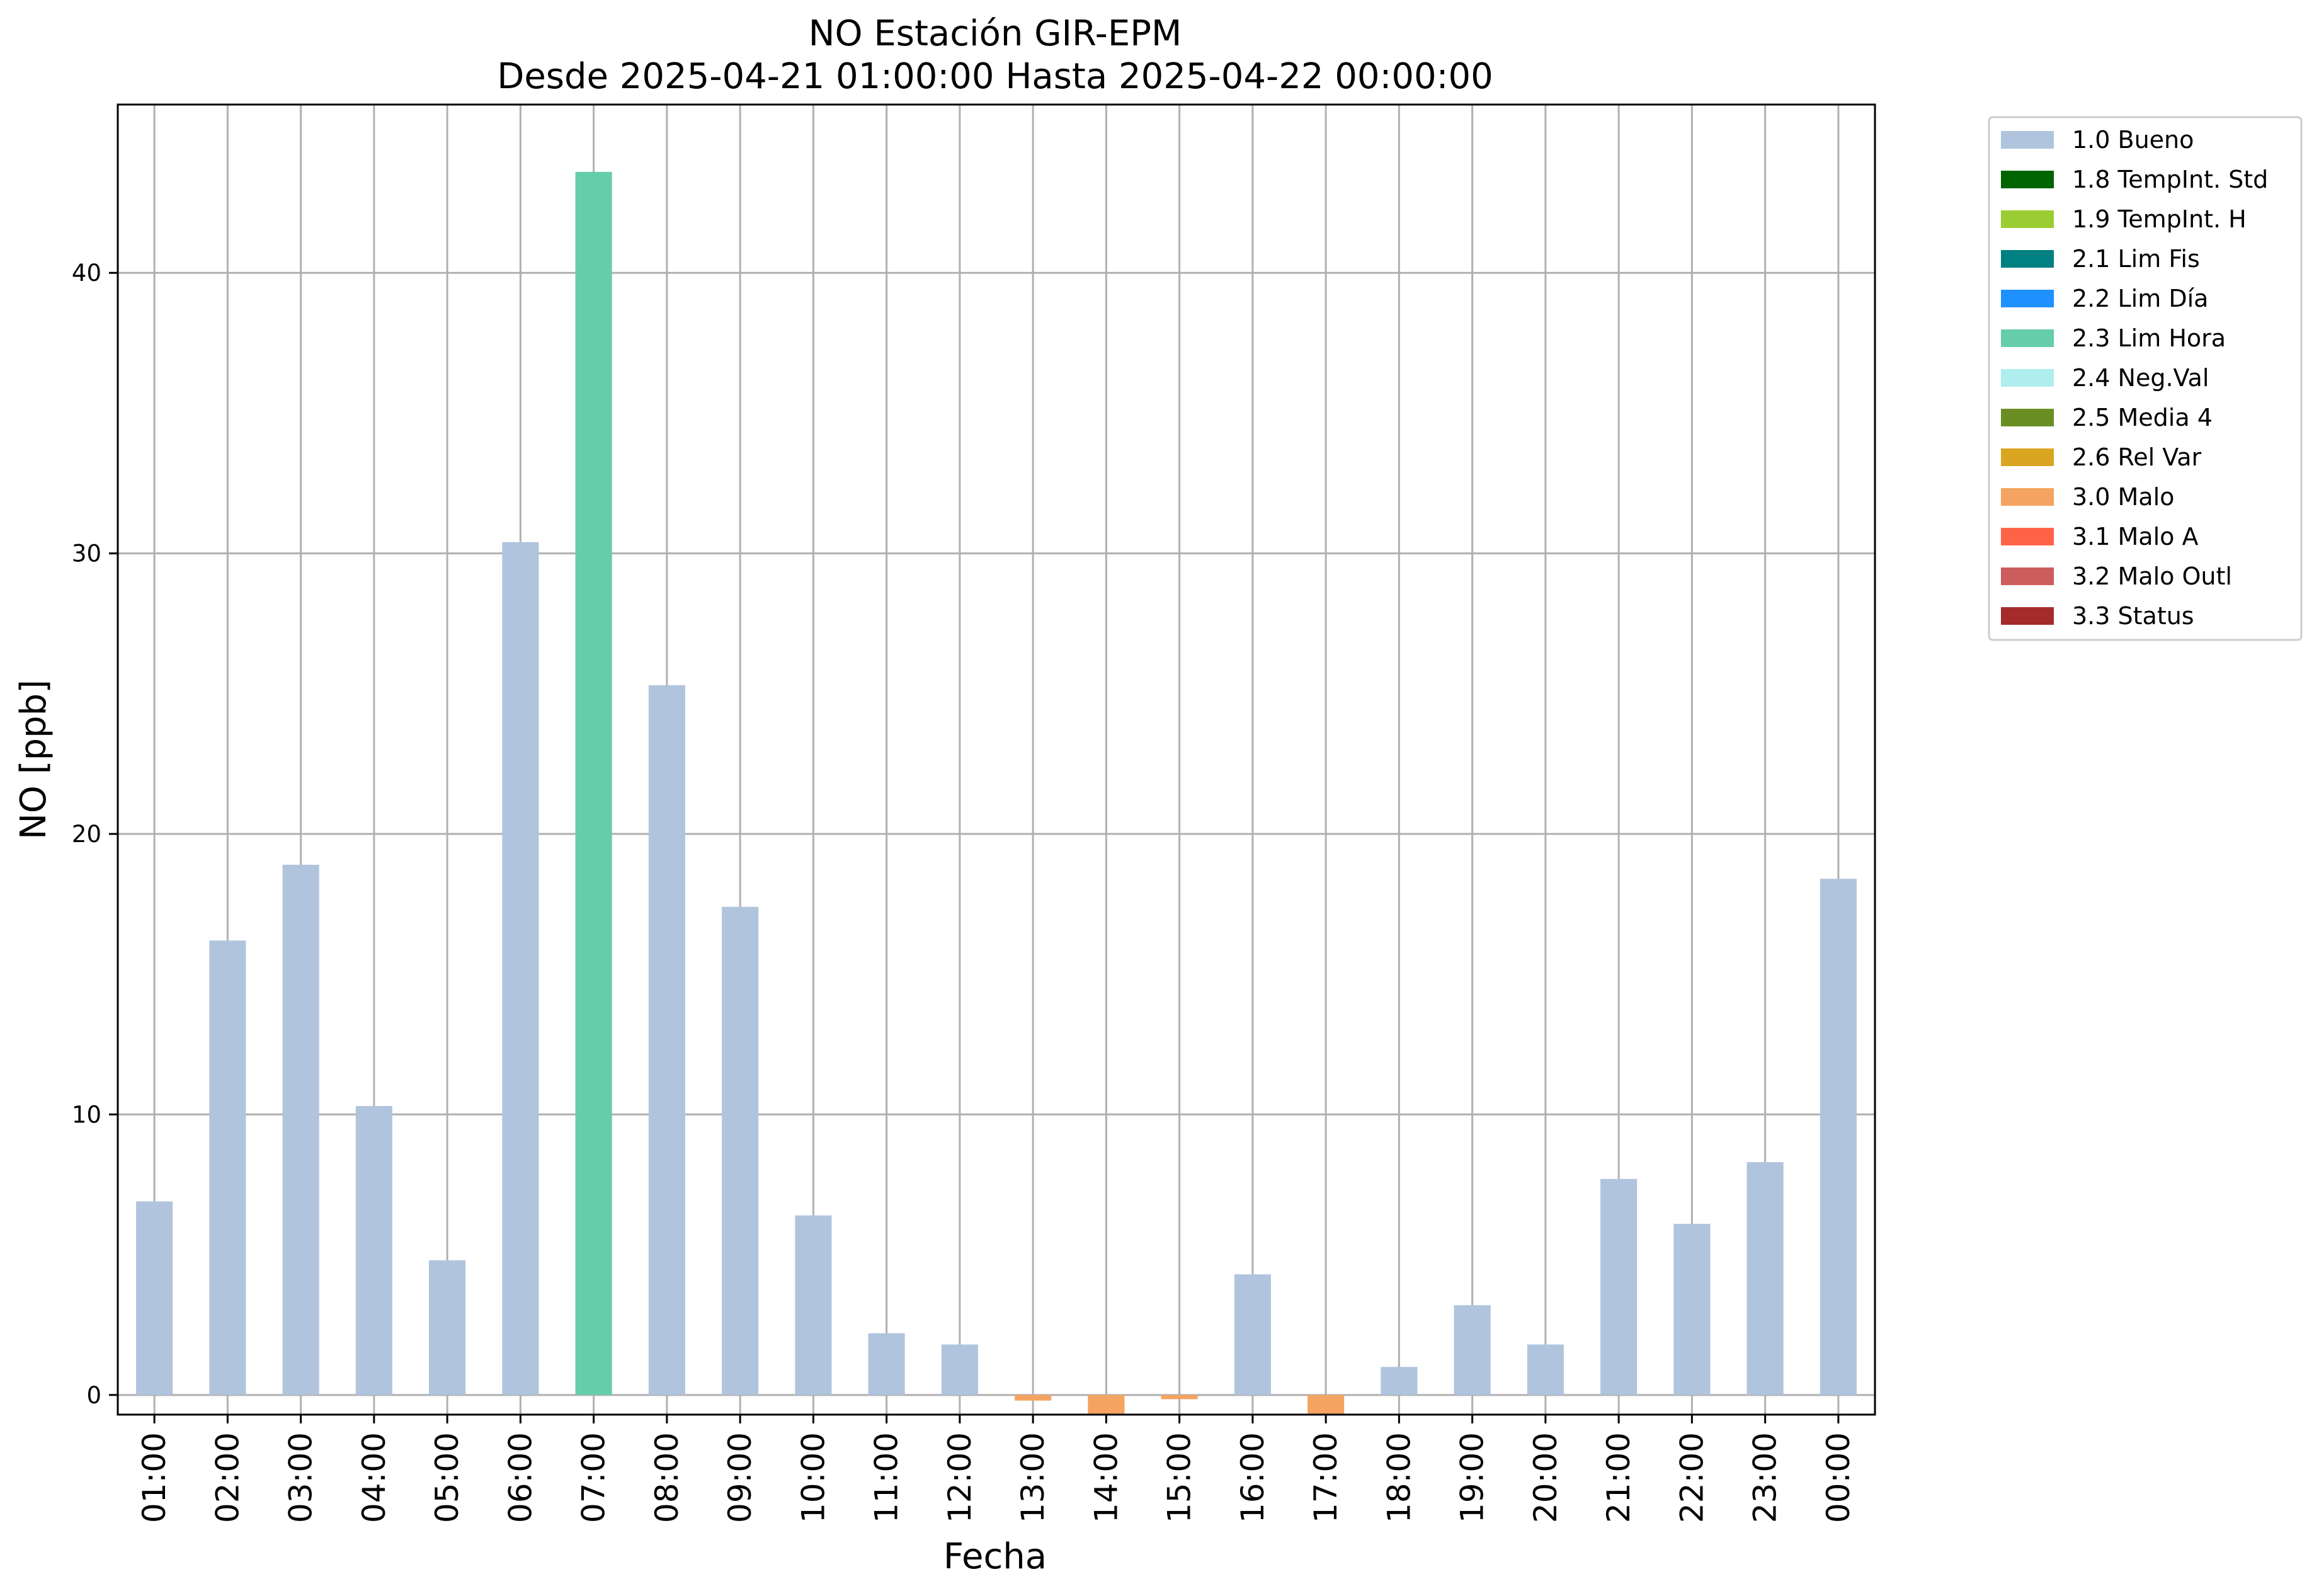  What do you see at coordinates (447, 1477) in the screenshot?
I see `x-tick-label: 05:00` at bounding box center [447, 1477].